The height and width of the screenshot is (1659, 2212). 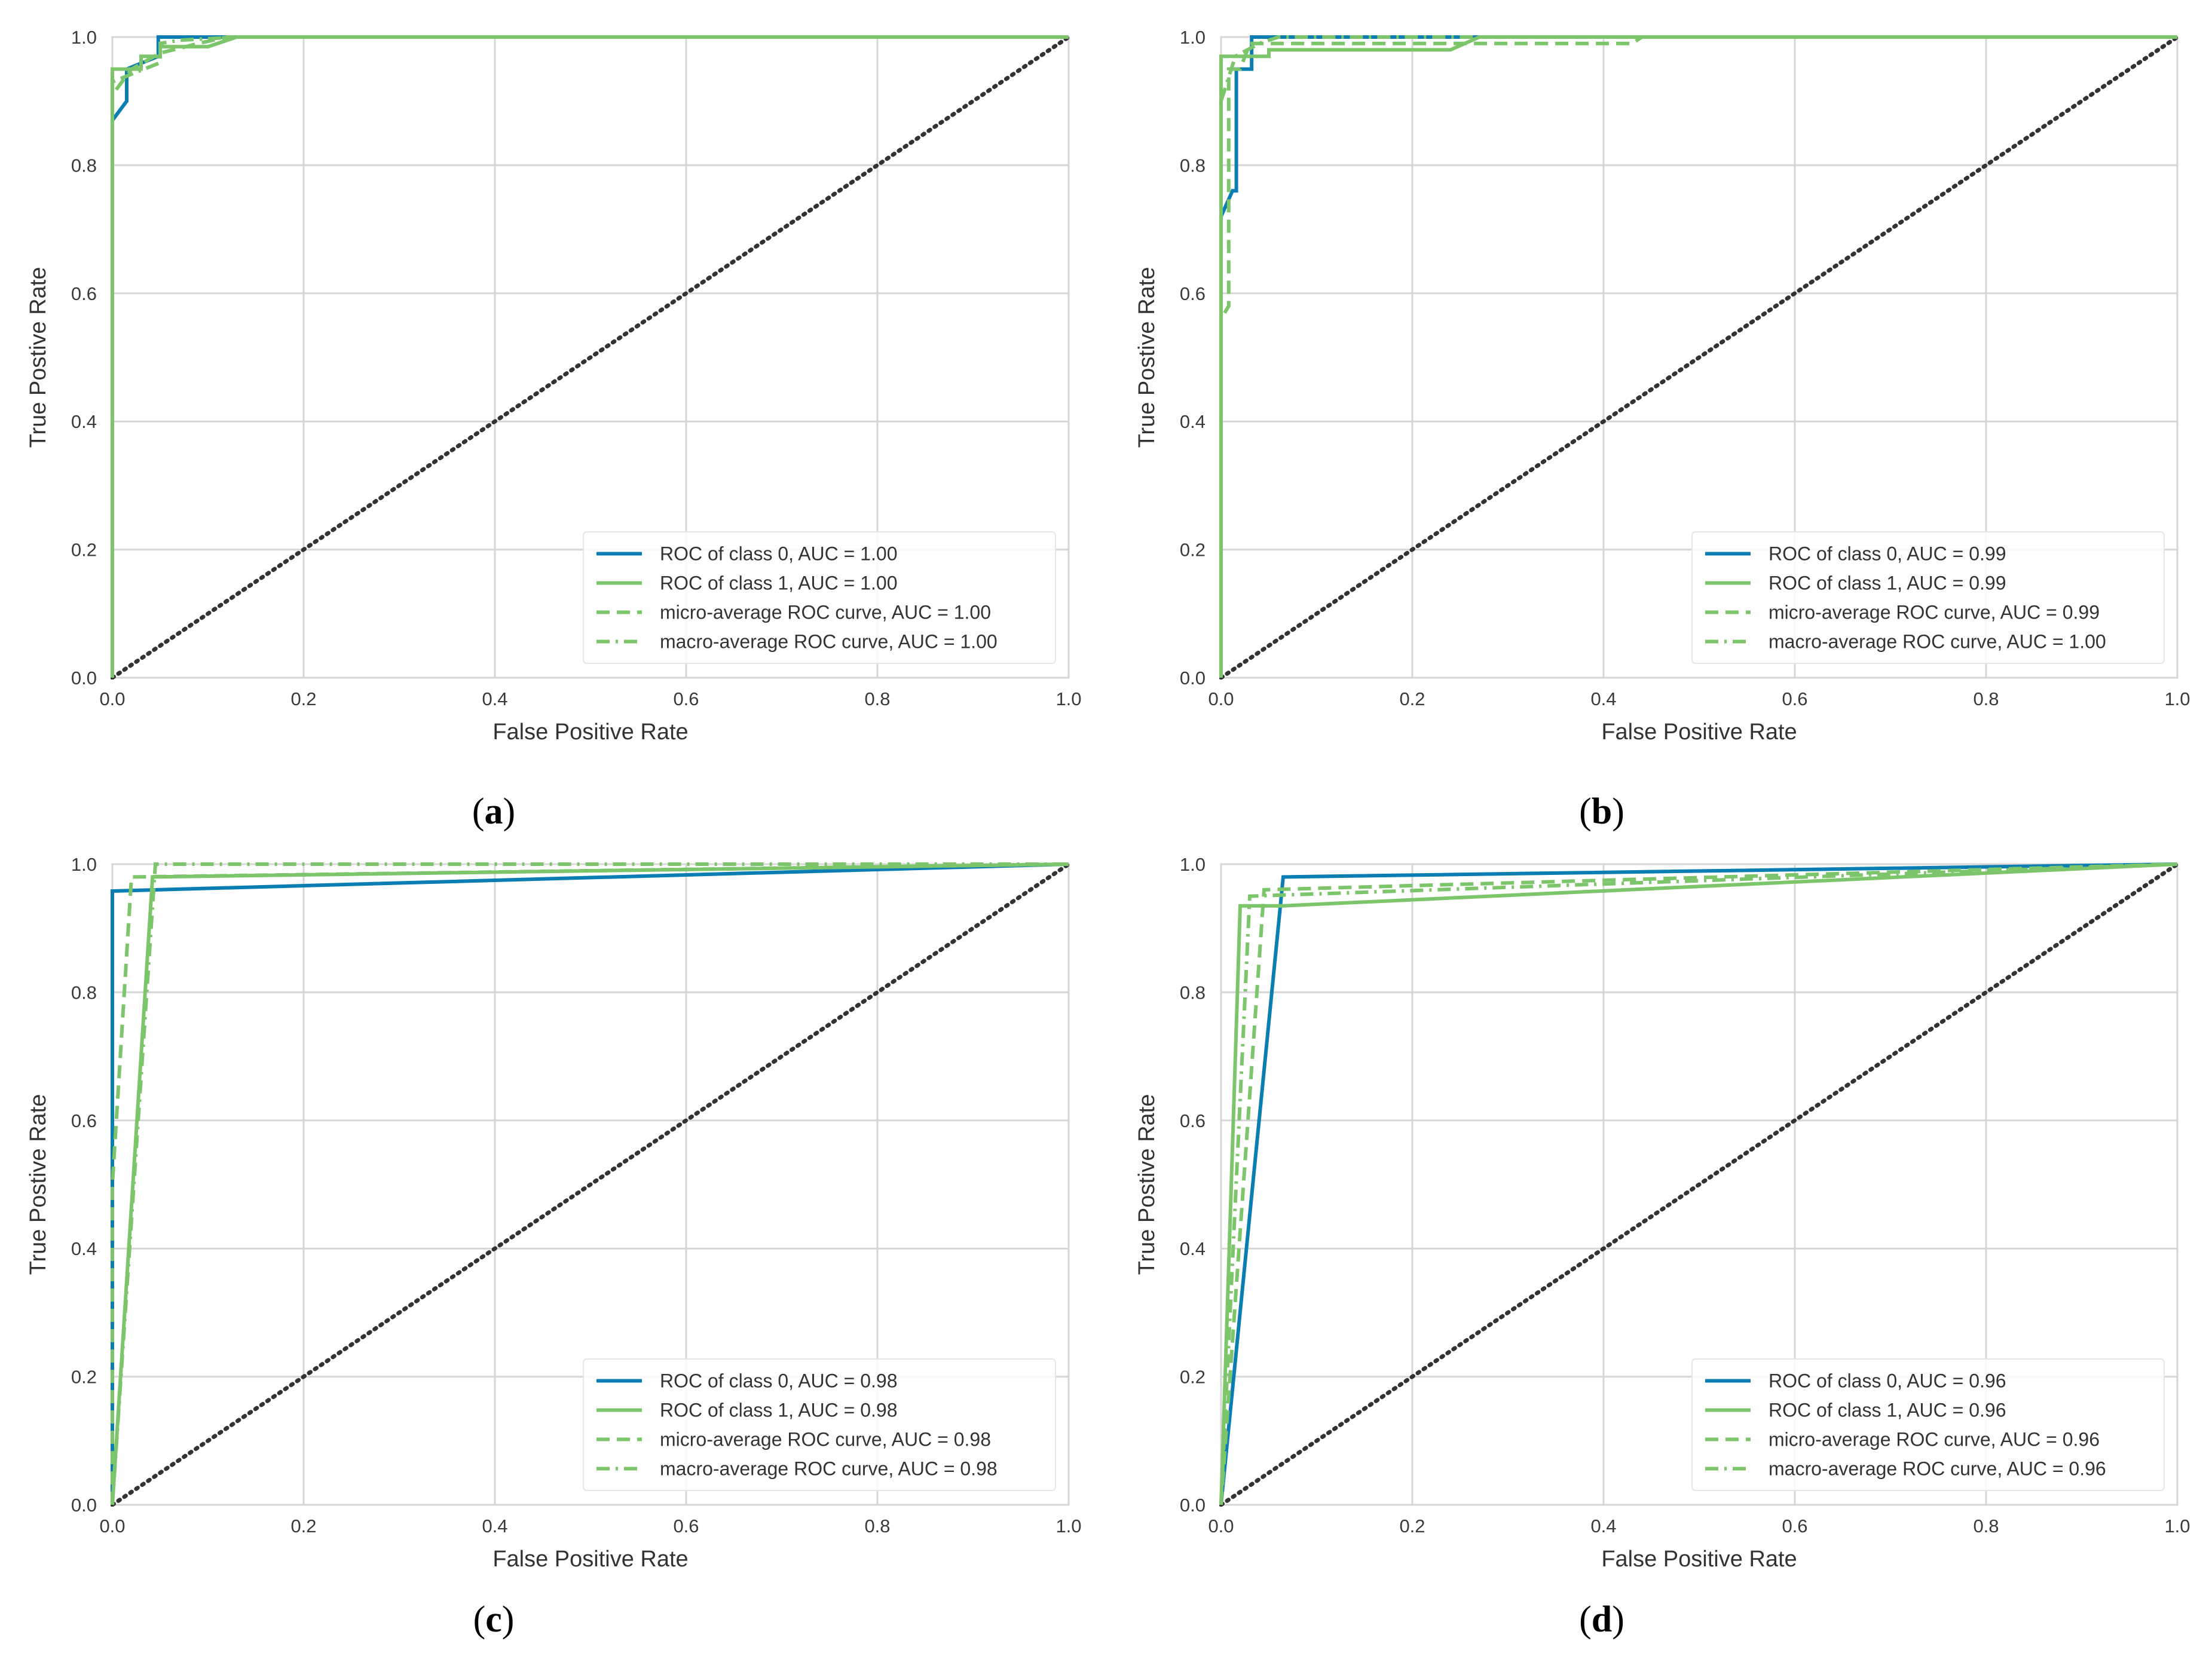 I want to click on legend-entry-label: micro-average ROC curve, AUC = 0.96, so click(x=1934, y=1439).